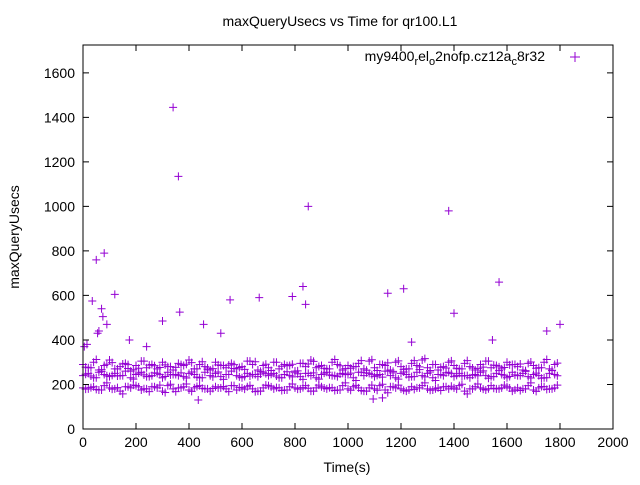  What do you see at coordinates (64, 295) in the screenshot?
I see `y-tick-label: 600` at bounding box center [64, 295].